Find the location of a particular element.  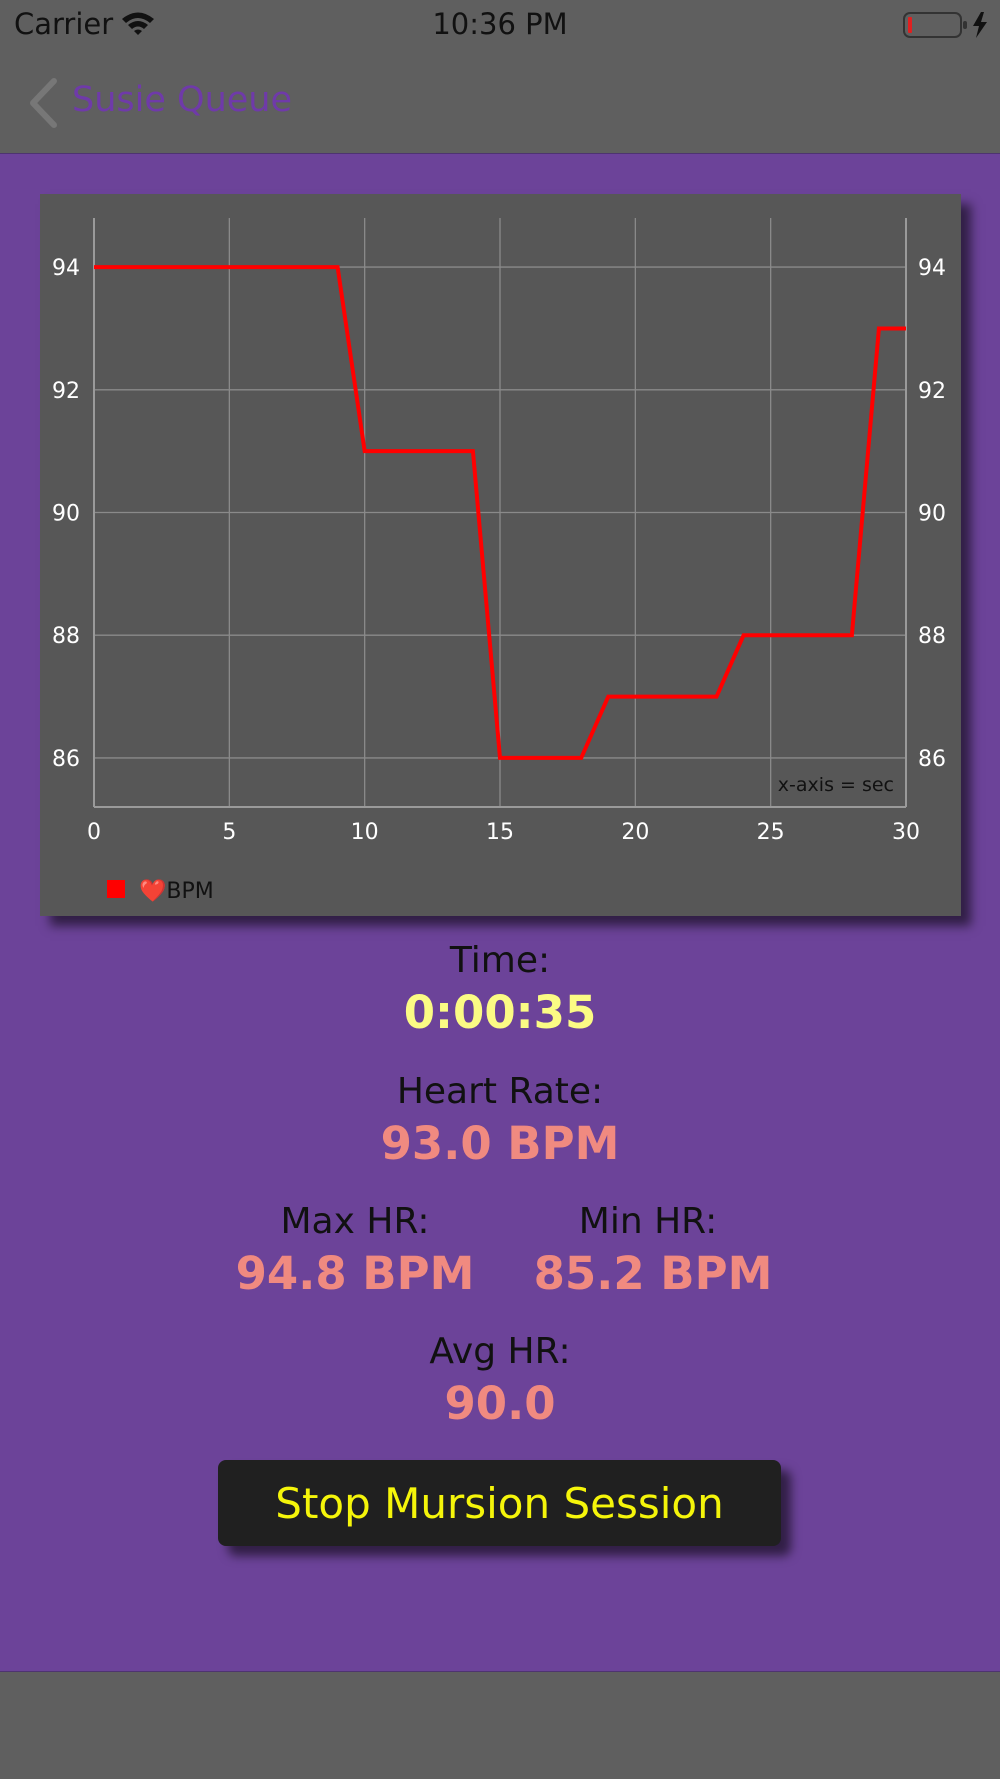

x-tick-label: 0 is located at coordinates (94, 832).